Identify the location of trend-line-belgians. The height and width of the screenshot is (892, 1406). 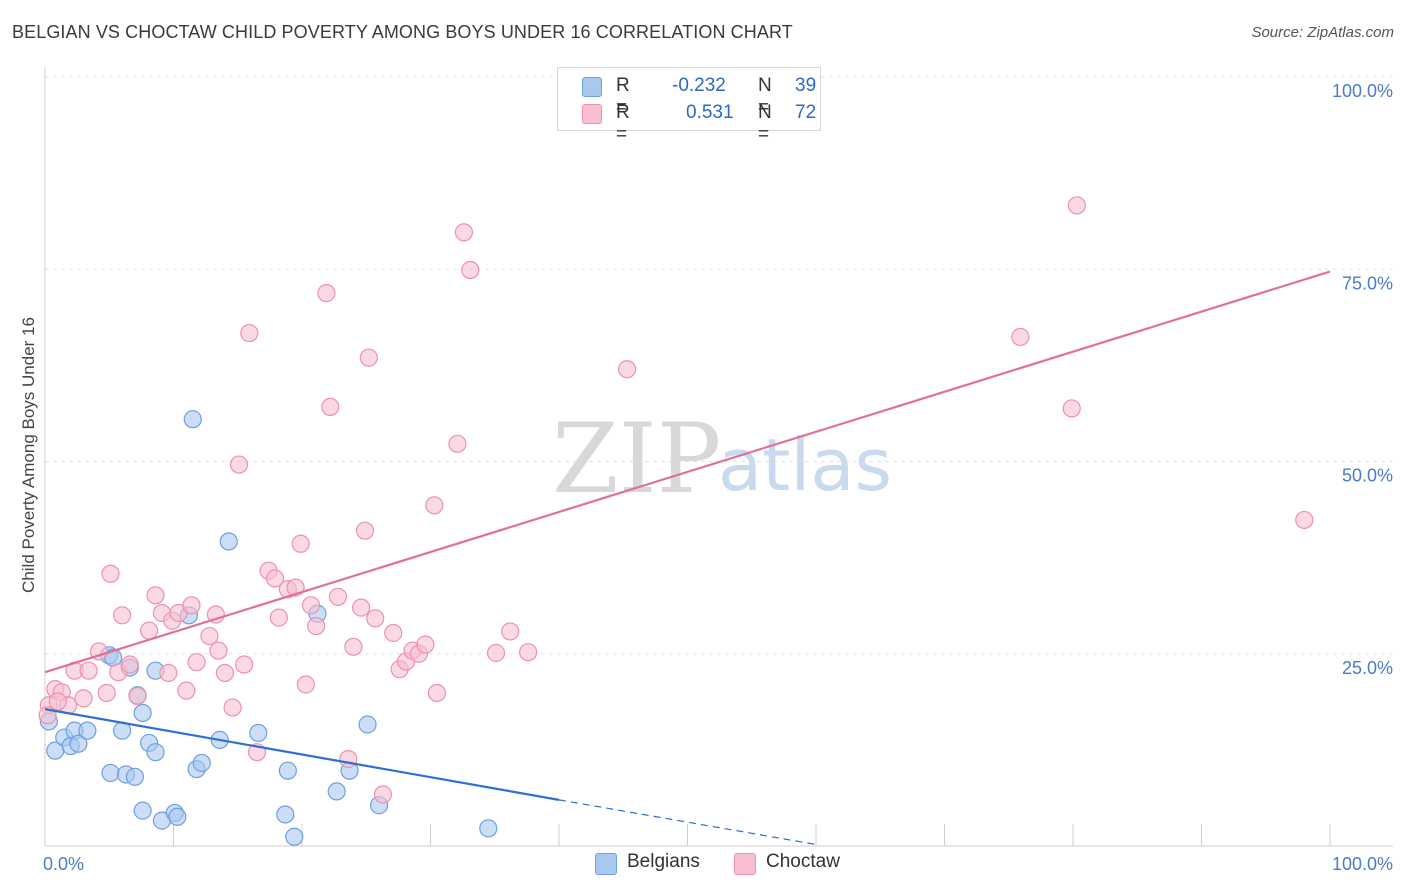
(302, 754).